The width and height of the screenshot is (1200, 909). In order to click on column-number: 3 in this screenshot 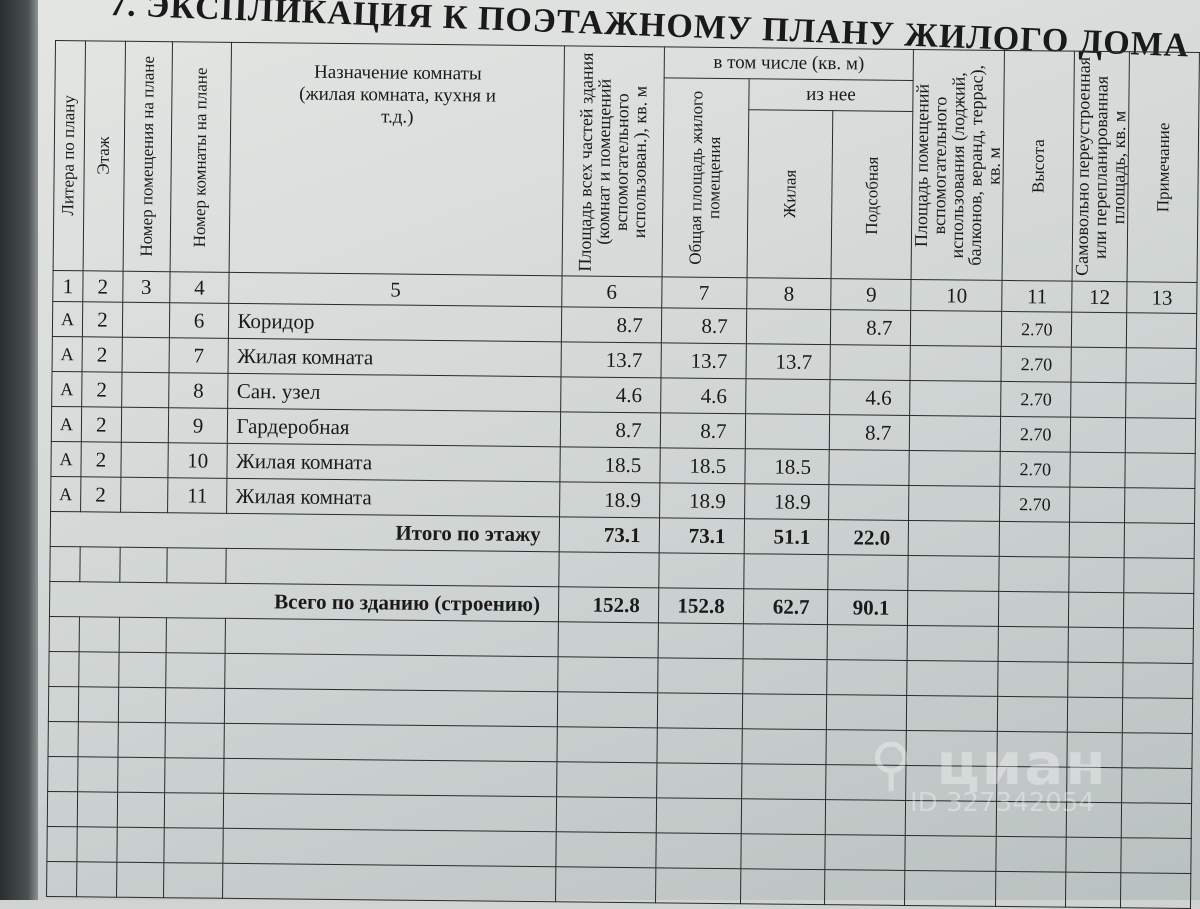, I will do `click(146, 287)`.